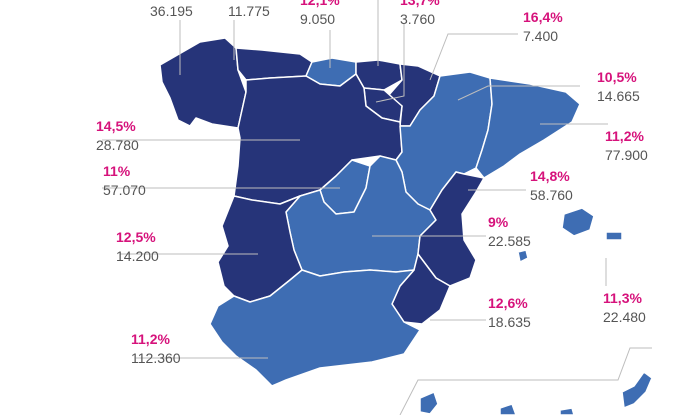 The image size is (699, 415). I want to click on label-castilla-leon-pct: 14,5%, so click(116, 126).